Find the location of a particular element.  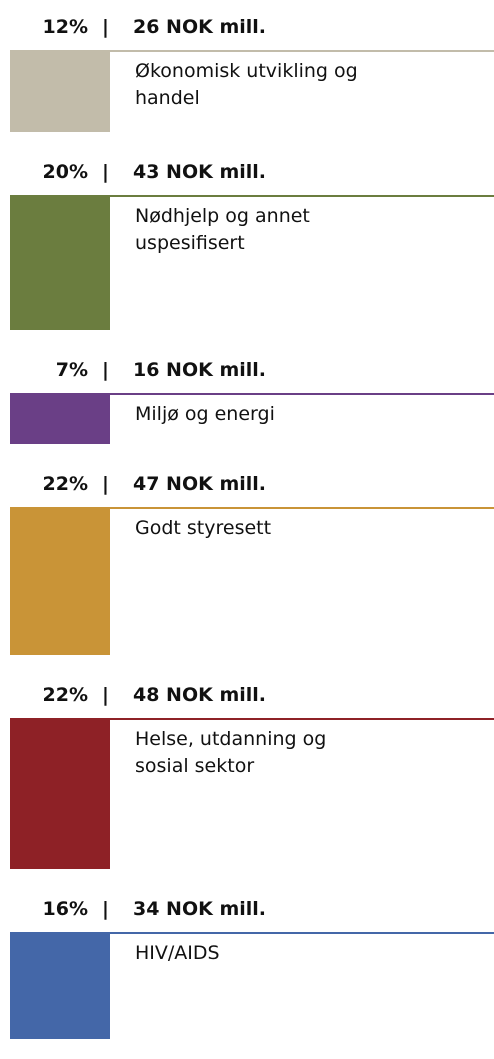

category-label: Miljø og energi is located at coordinates (205, 414).